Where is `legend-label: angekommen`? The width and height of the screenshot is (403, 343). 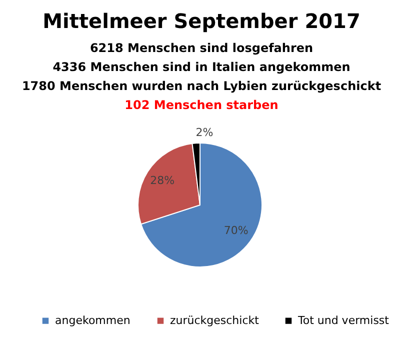
legend-label: angekommen is located at coordinates (92, 320).